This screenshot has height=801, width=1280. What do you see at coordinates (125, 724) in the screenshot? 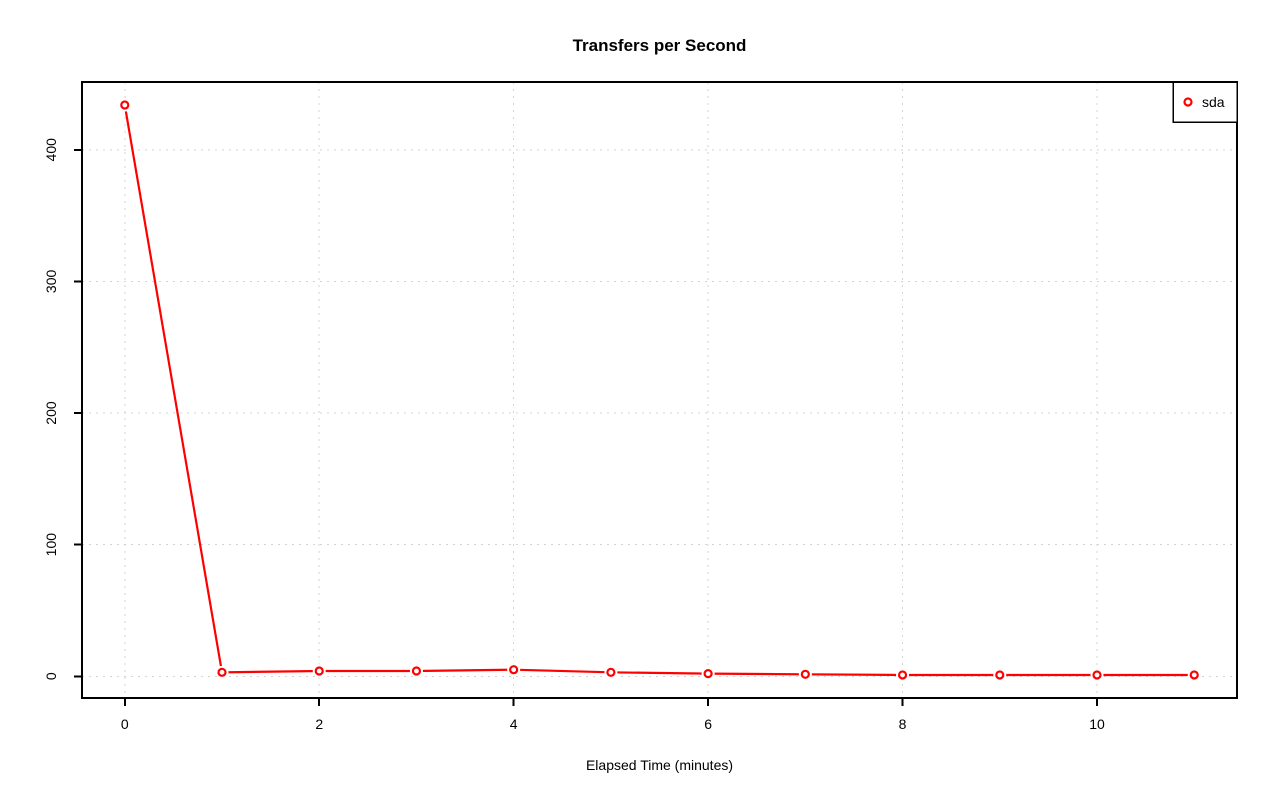
I see `x-tick-label: 0` at bounding box center [125, 724].